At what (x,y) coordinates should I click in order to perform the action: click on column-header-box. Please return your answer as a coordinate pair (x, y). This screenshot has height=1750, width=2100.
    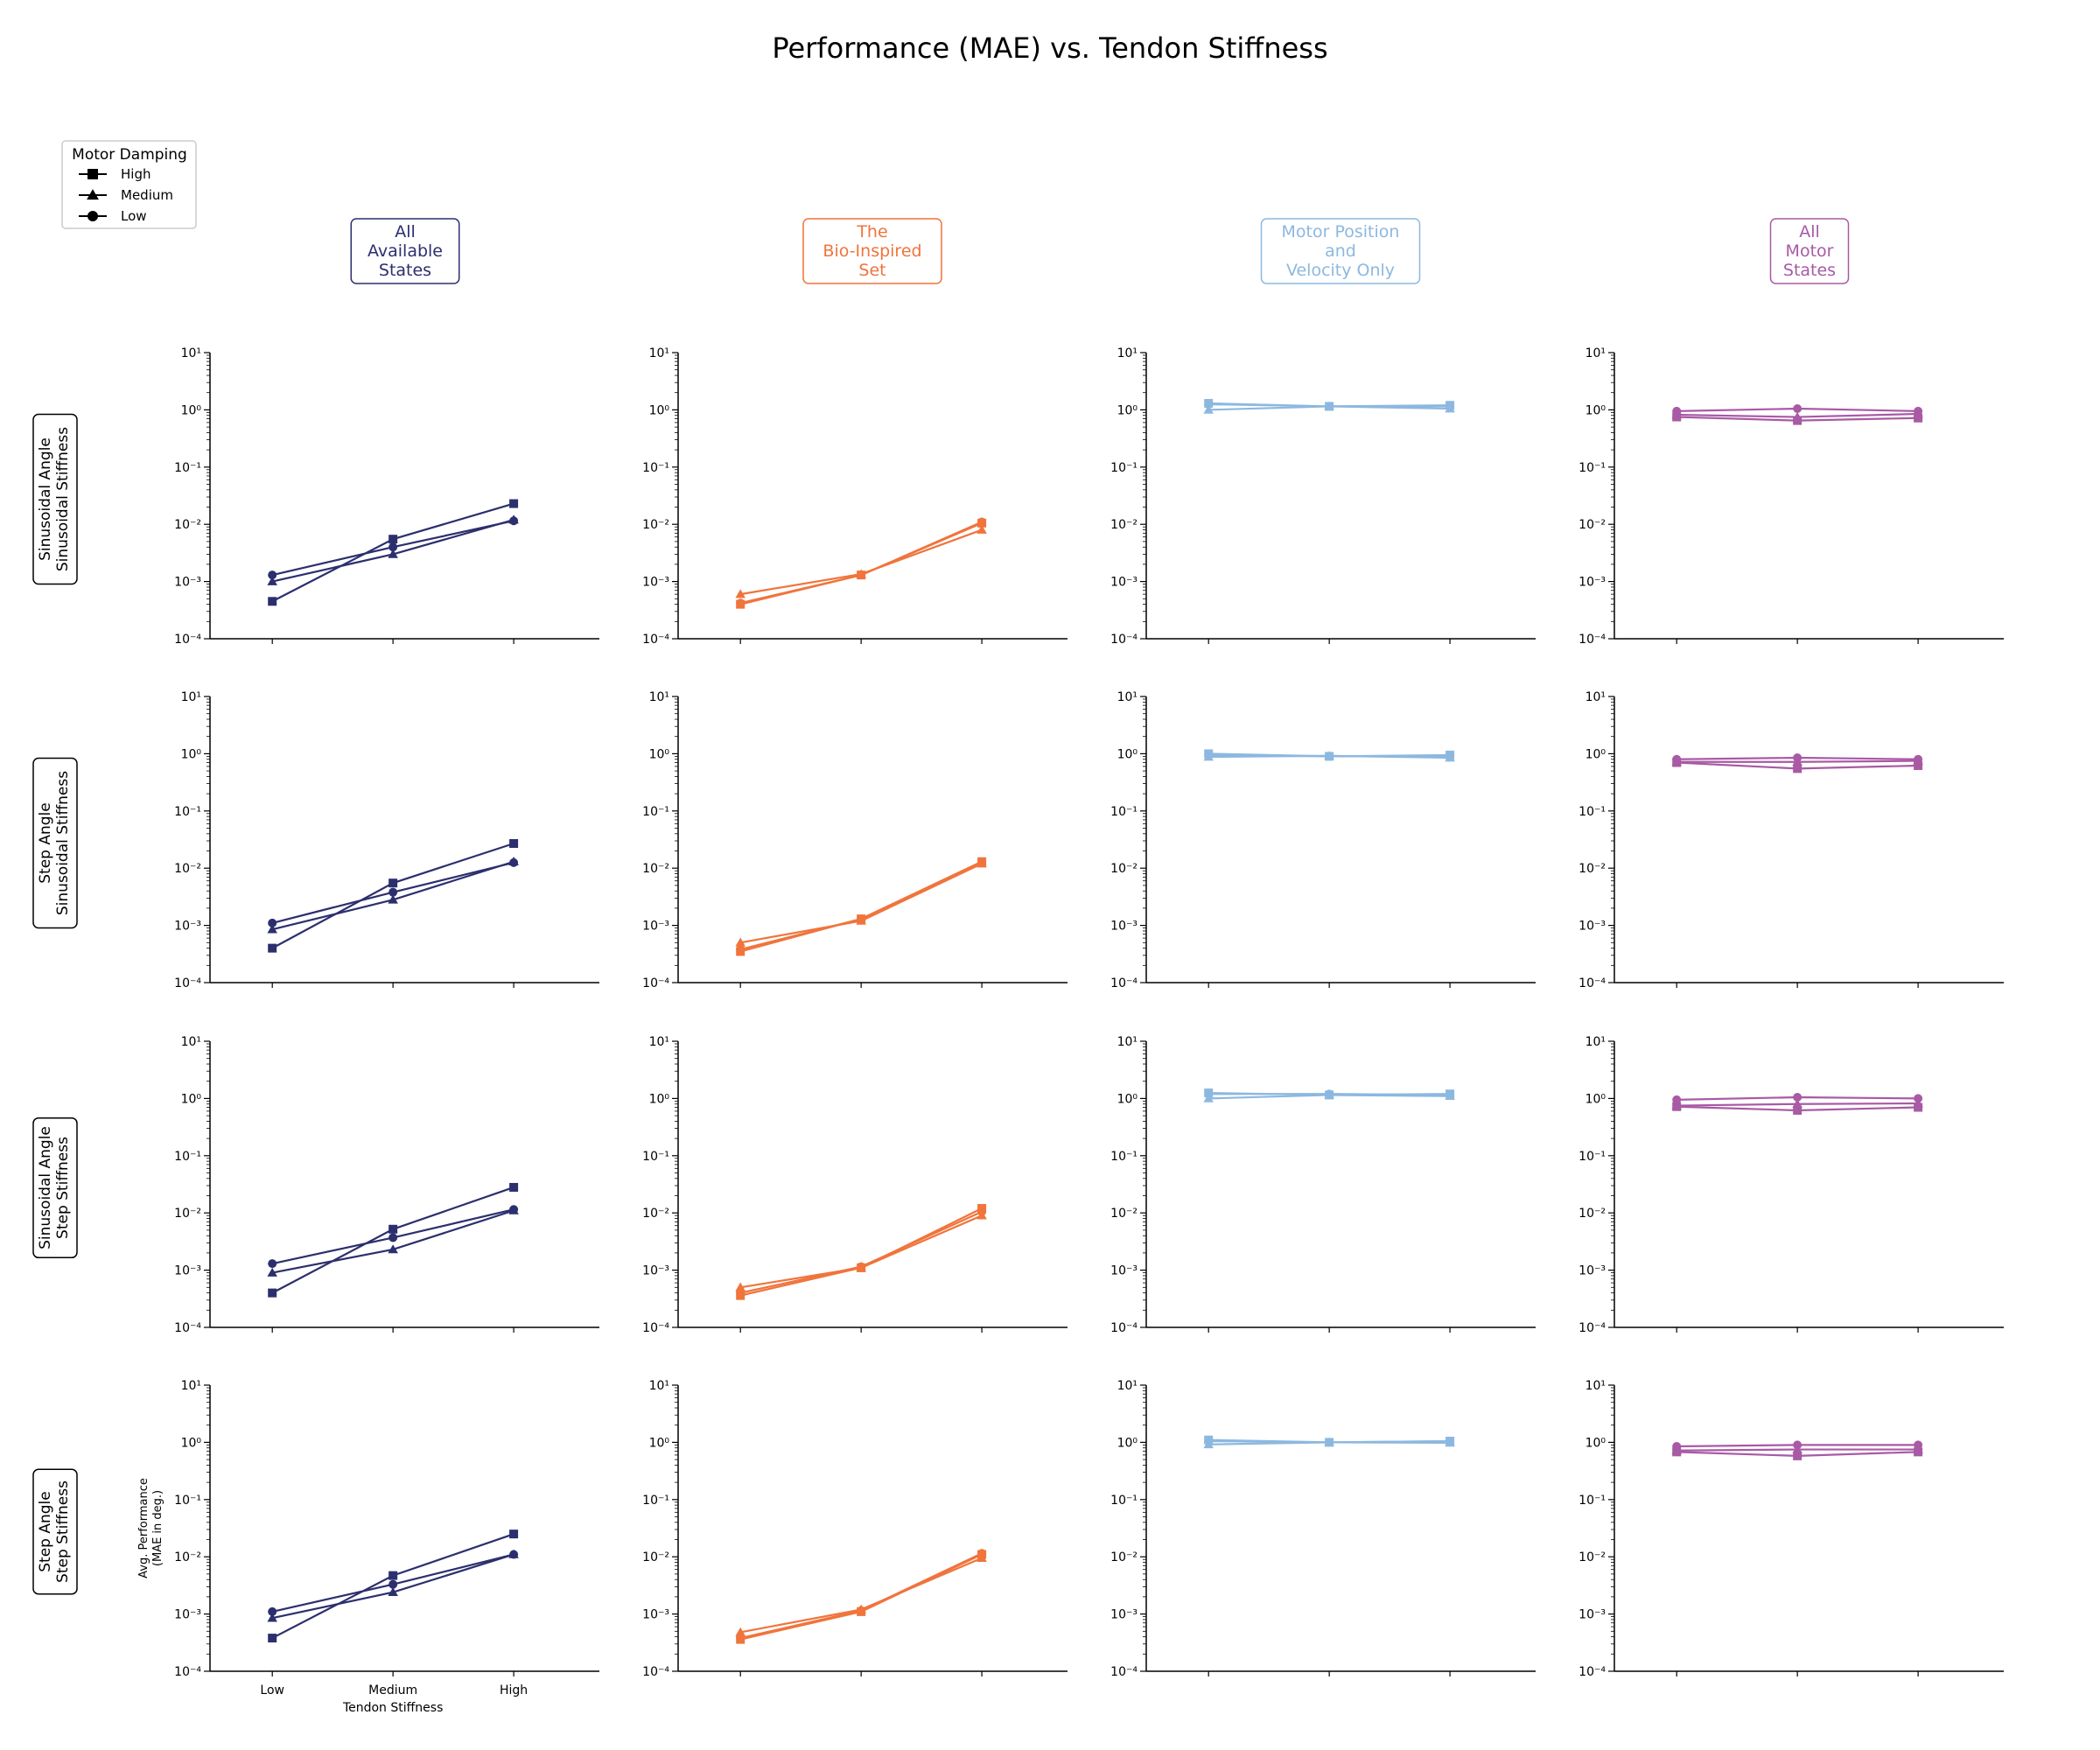
    Looking at the image, I should click on (1809, 251).